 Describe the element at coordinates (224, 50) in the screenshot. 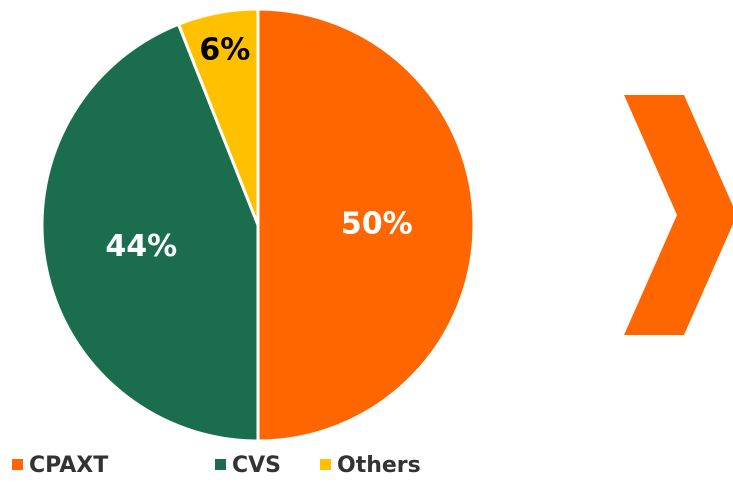

I see `data-label: 6%` at that location.